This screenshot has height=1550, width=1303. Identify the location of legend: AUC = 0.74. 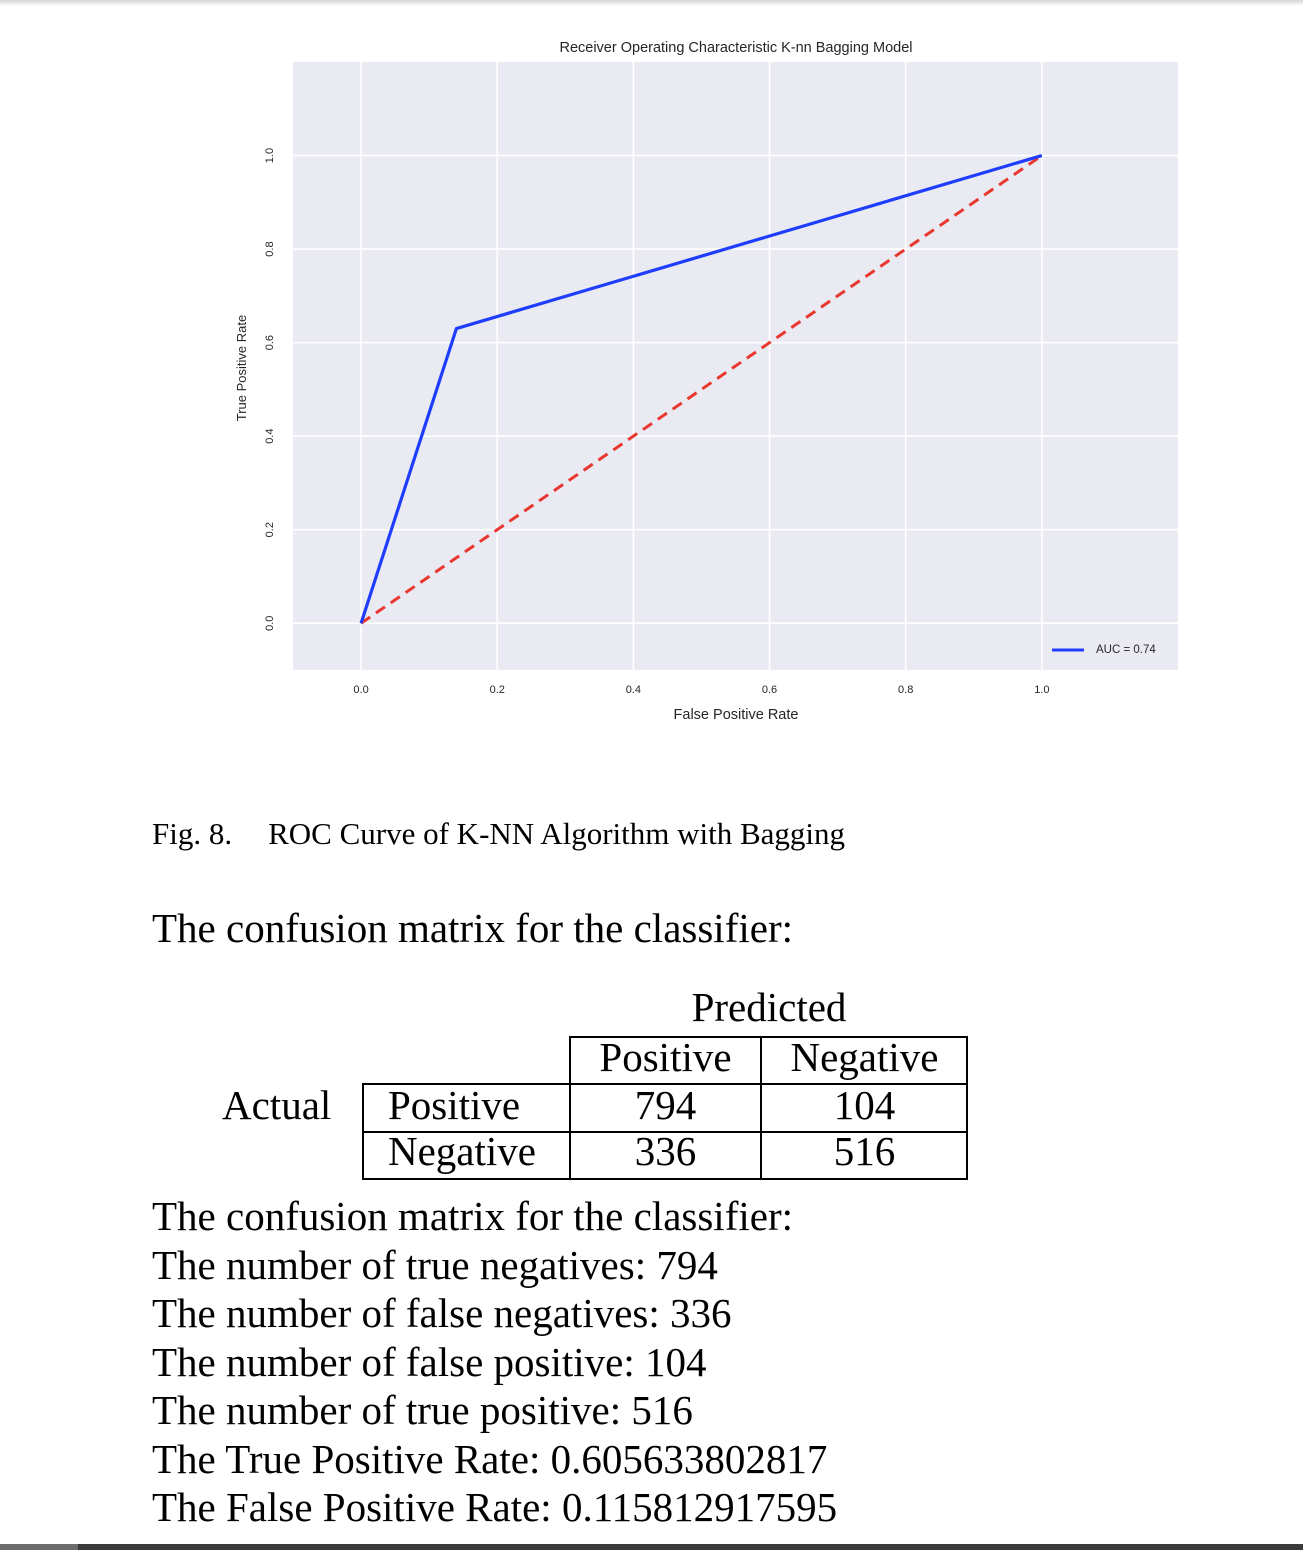
(1104, 650).